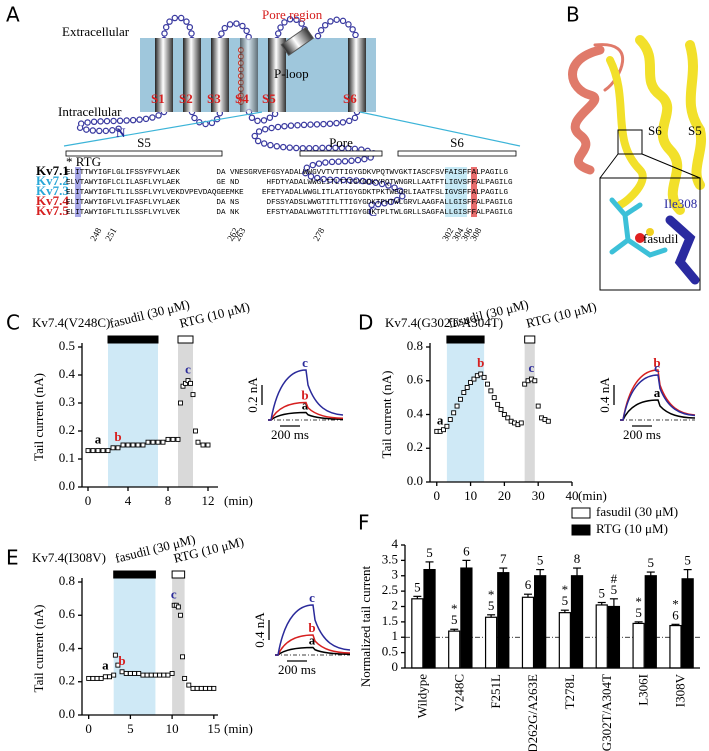 The image size is (709, 751). What do you see at coordinates (67, 613) in the screenshot?
I see `y-tick-label: 0.6` at bounding box center [67, 613].